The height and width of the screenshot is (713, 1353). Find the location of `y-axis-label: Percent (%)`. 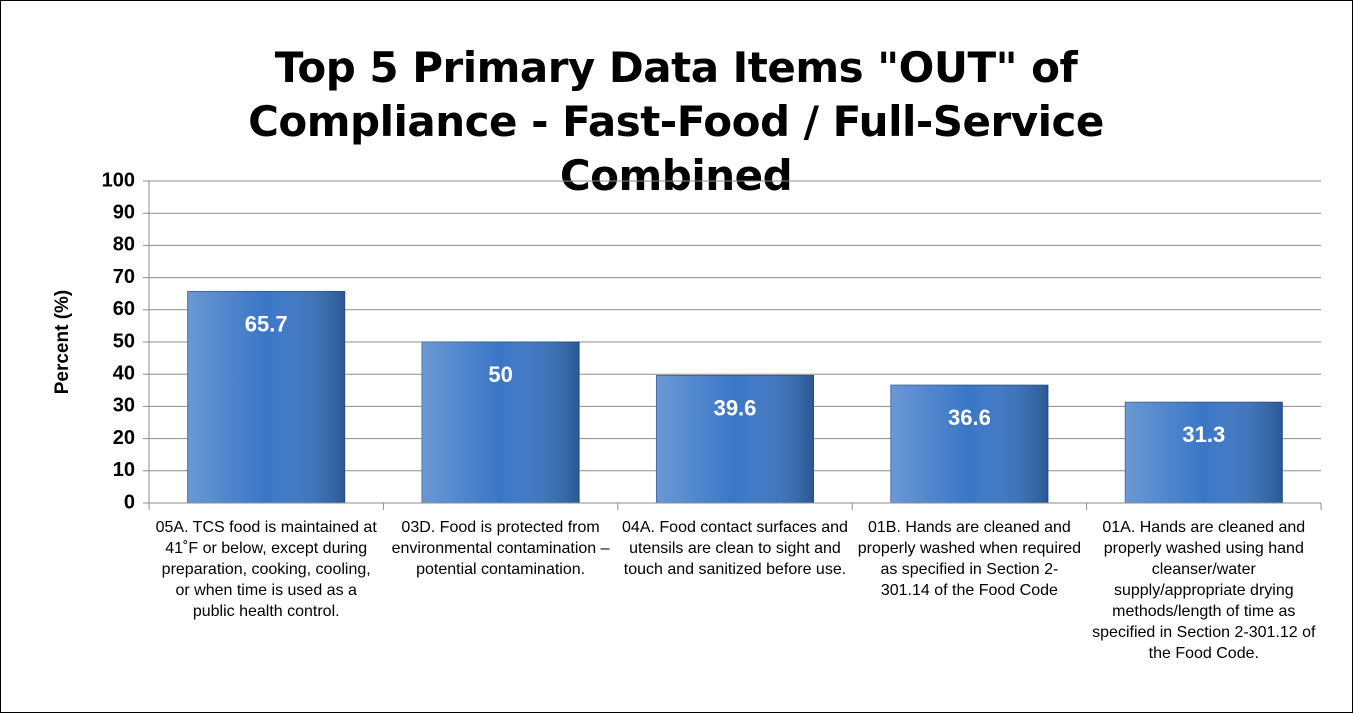

y-axis-label: Percent (%) is located at coordinates (62, 342).